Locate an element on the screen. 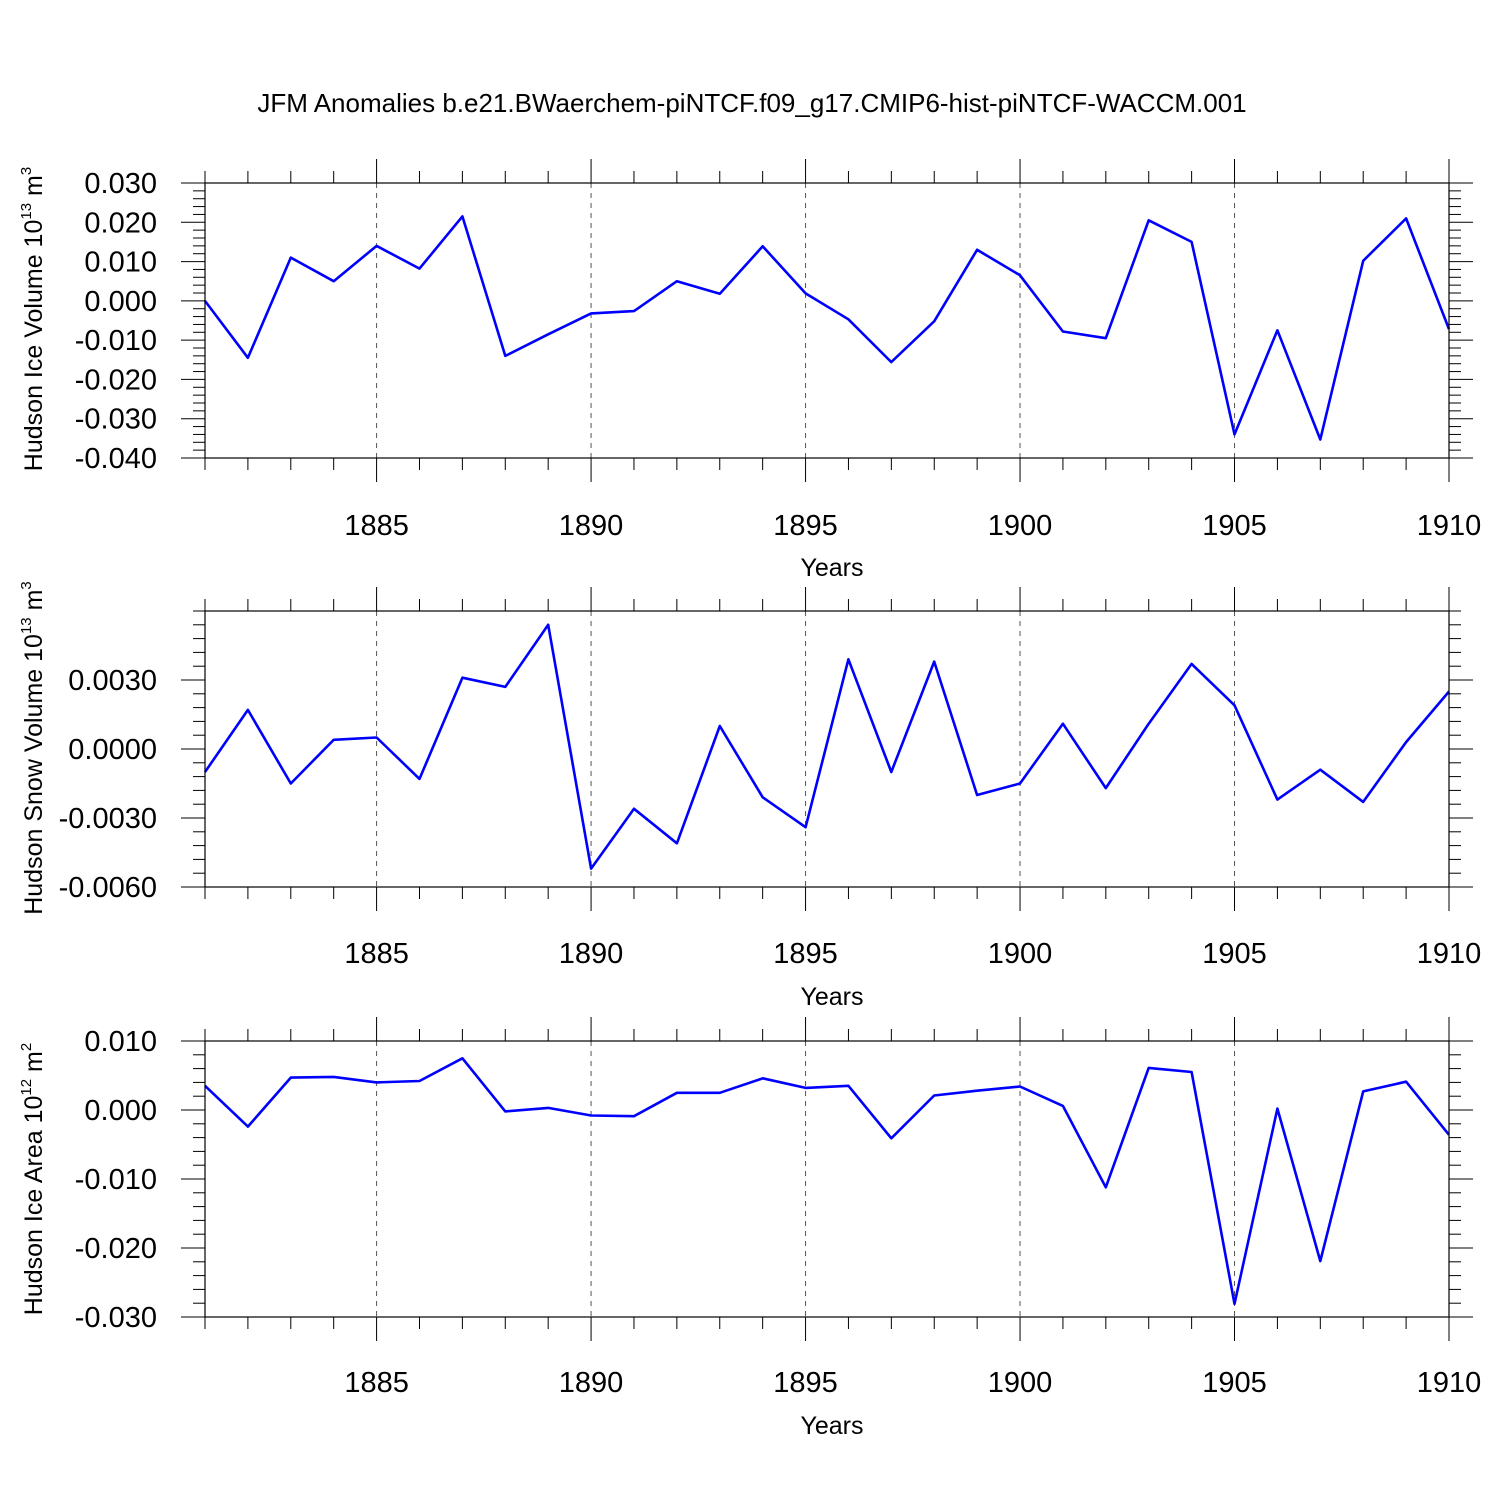 The image size is (1500, 1500). y-tick-label: 0.0030 is located at coordinates (112, 681).